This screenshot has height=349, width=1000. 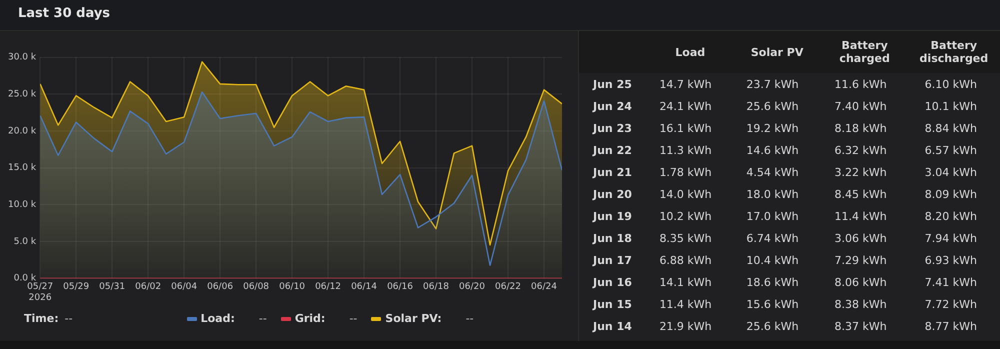 I want to click on data-label: 7.41 kWh, so click(x=951, y=282).